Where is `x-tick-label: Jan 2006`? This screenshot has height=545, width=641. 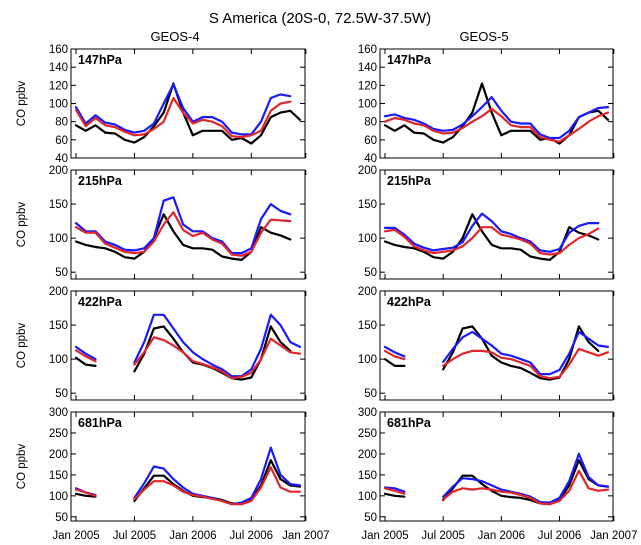 x-tick-label: Jan 2006 is located at coordinates (192, 536).